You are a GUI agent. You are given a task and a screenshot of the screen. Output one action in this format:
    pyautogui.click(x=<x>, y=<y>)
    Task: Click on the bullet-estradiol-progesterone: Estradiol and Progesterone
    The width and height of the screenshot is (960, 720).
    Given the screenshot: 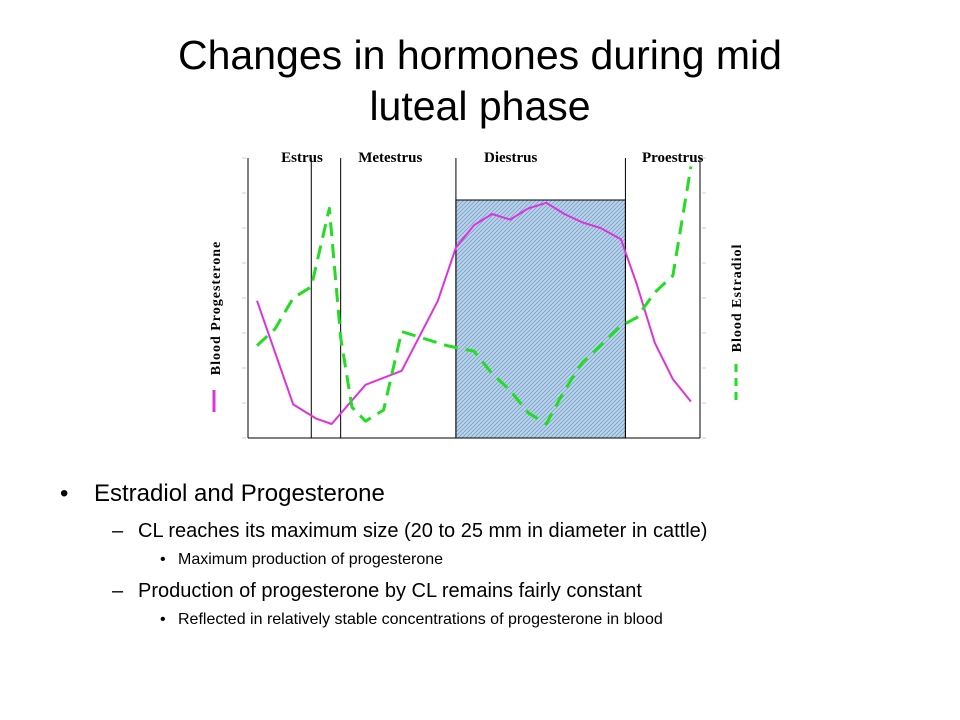 What is the action you would take?
    pyautogui.click(x=490, y=494)
    